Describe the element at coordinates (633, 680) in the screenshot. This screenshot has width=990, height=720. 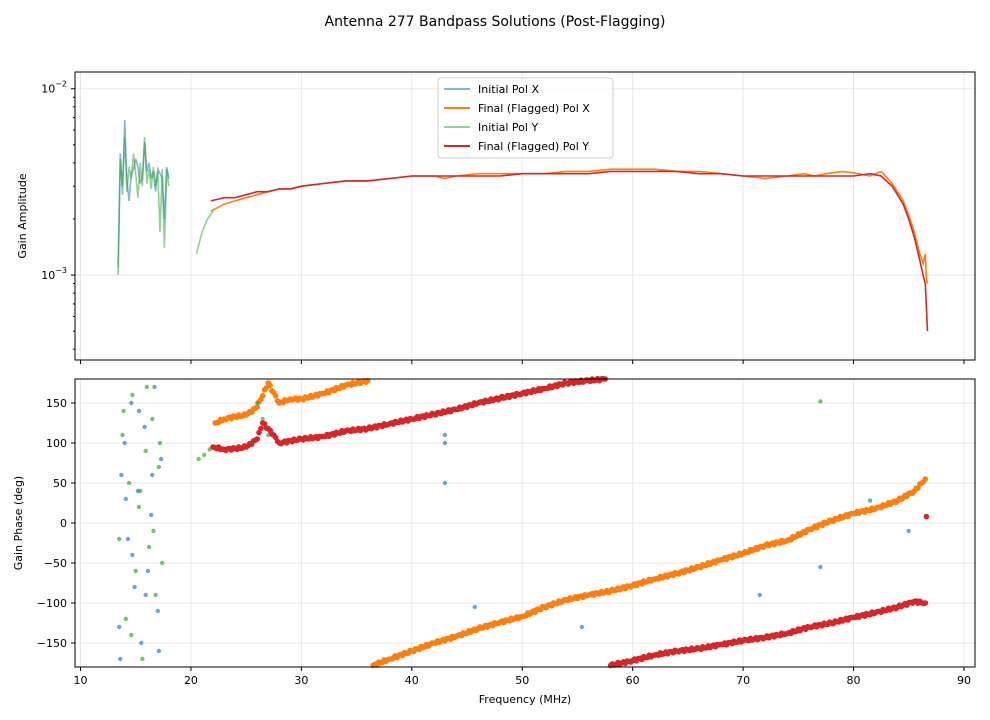
I see `ph-xtick-label-60: 60` at that location.